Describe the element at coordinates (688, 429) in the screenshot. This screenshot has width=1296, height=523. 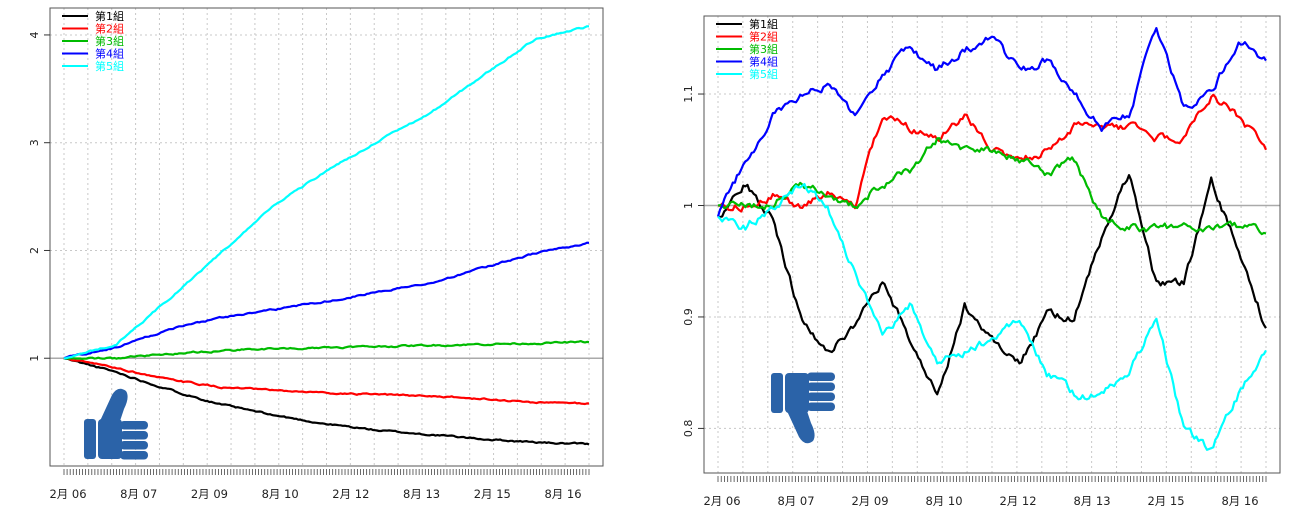
I see `y-tick-label: 0.8` at that location.